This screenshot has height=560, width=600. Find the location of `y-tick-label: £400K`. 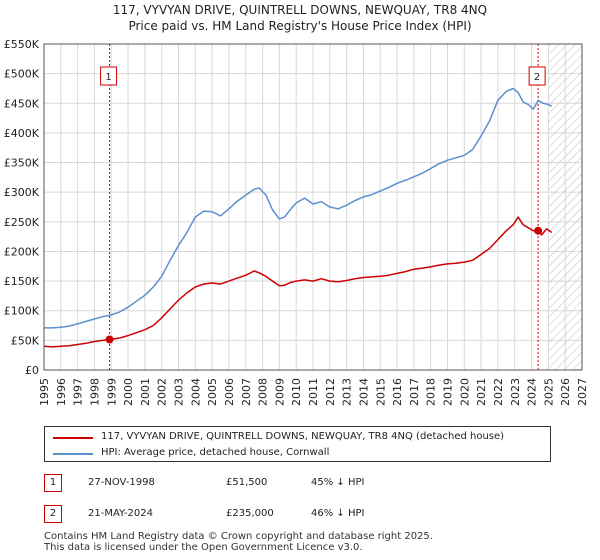

y-tick-label: £400K is located at coordinates (22, 133).